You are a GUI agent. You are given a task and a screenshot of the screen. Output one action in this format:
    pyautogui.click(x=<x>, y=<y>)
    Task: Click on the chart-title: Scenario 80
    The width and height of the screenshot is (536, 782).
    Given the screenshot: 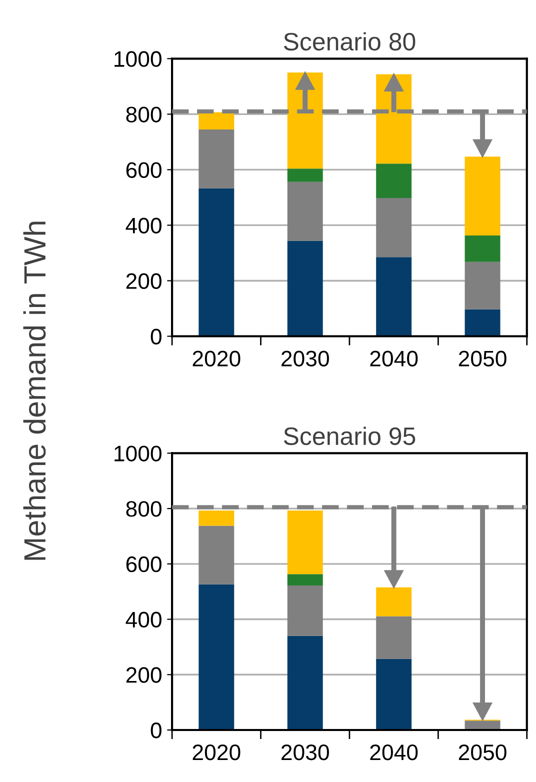 What is the action you would take?
    pyautogui.click(x=350, y=41)
    